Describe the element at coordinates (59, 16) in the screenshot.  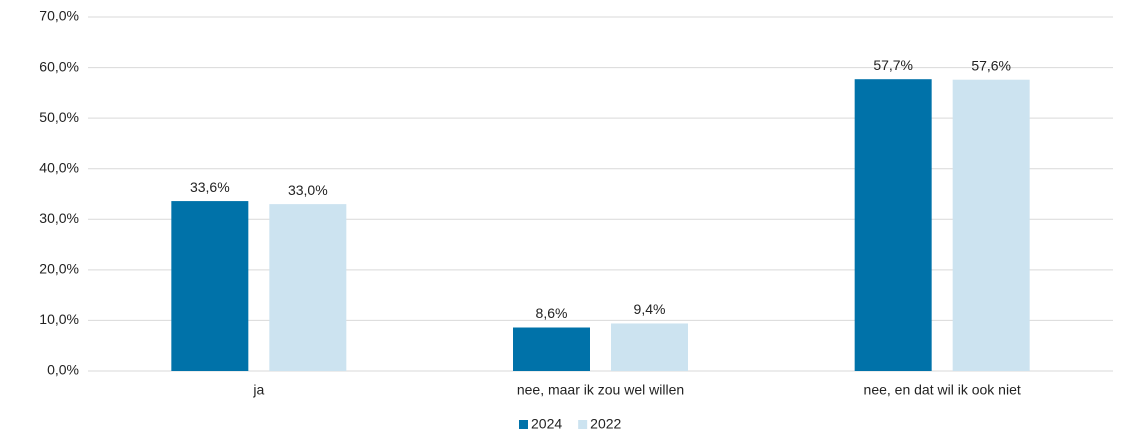
I see `y-tick-label: 70,0%` at that location.